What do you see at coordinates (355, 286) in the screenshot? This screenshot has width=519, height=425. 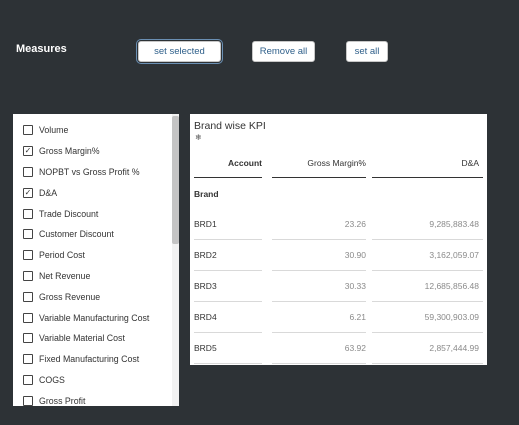 I see `gross-margin-cell: 30.33` at bounding box center [355, 286].